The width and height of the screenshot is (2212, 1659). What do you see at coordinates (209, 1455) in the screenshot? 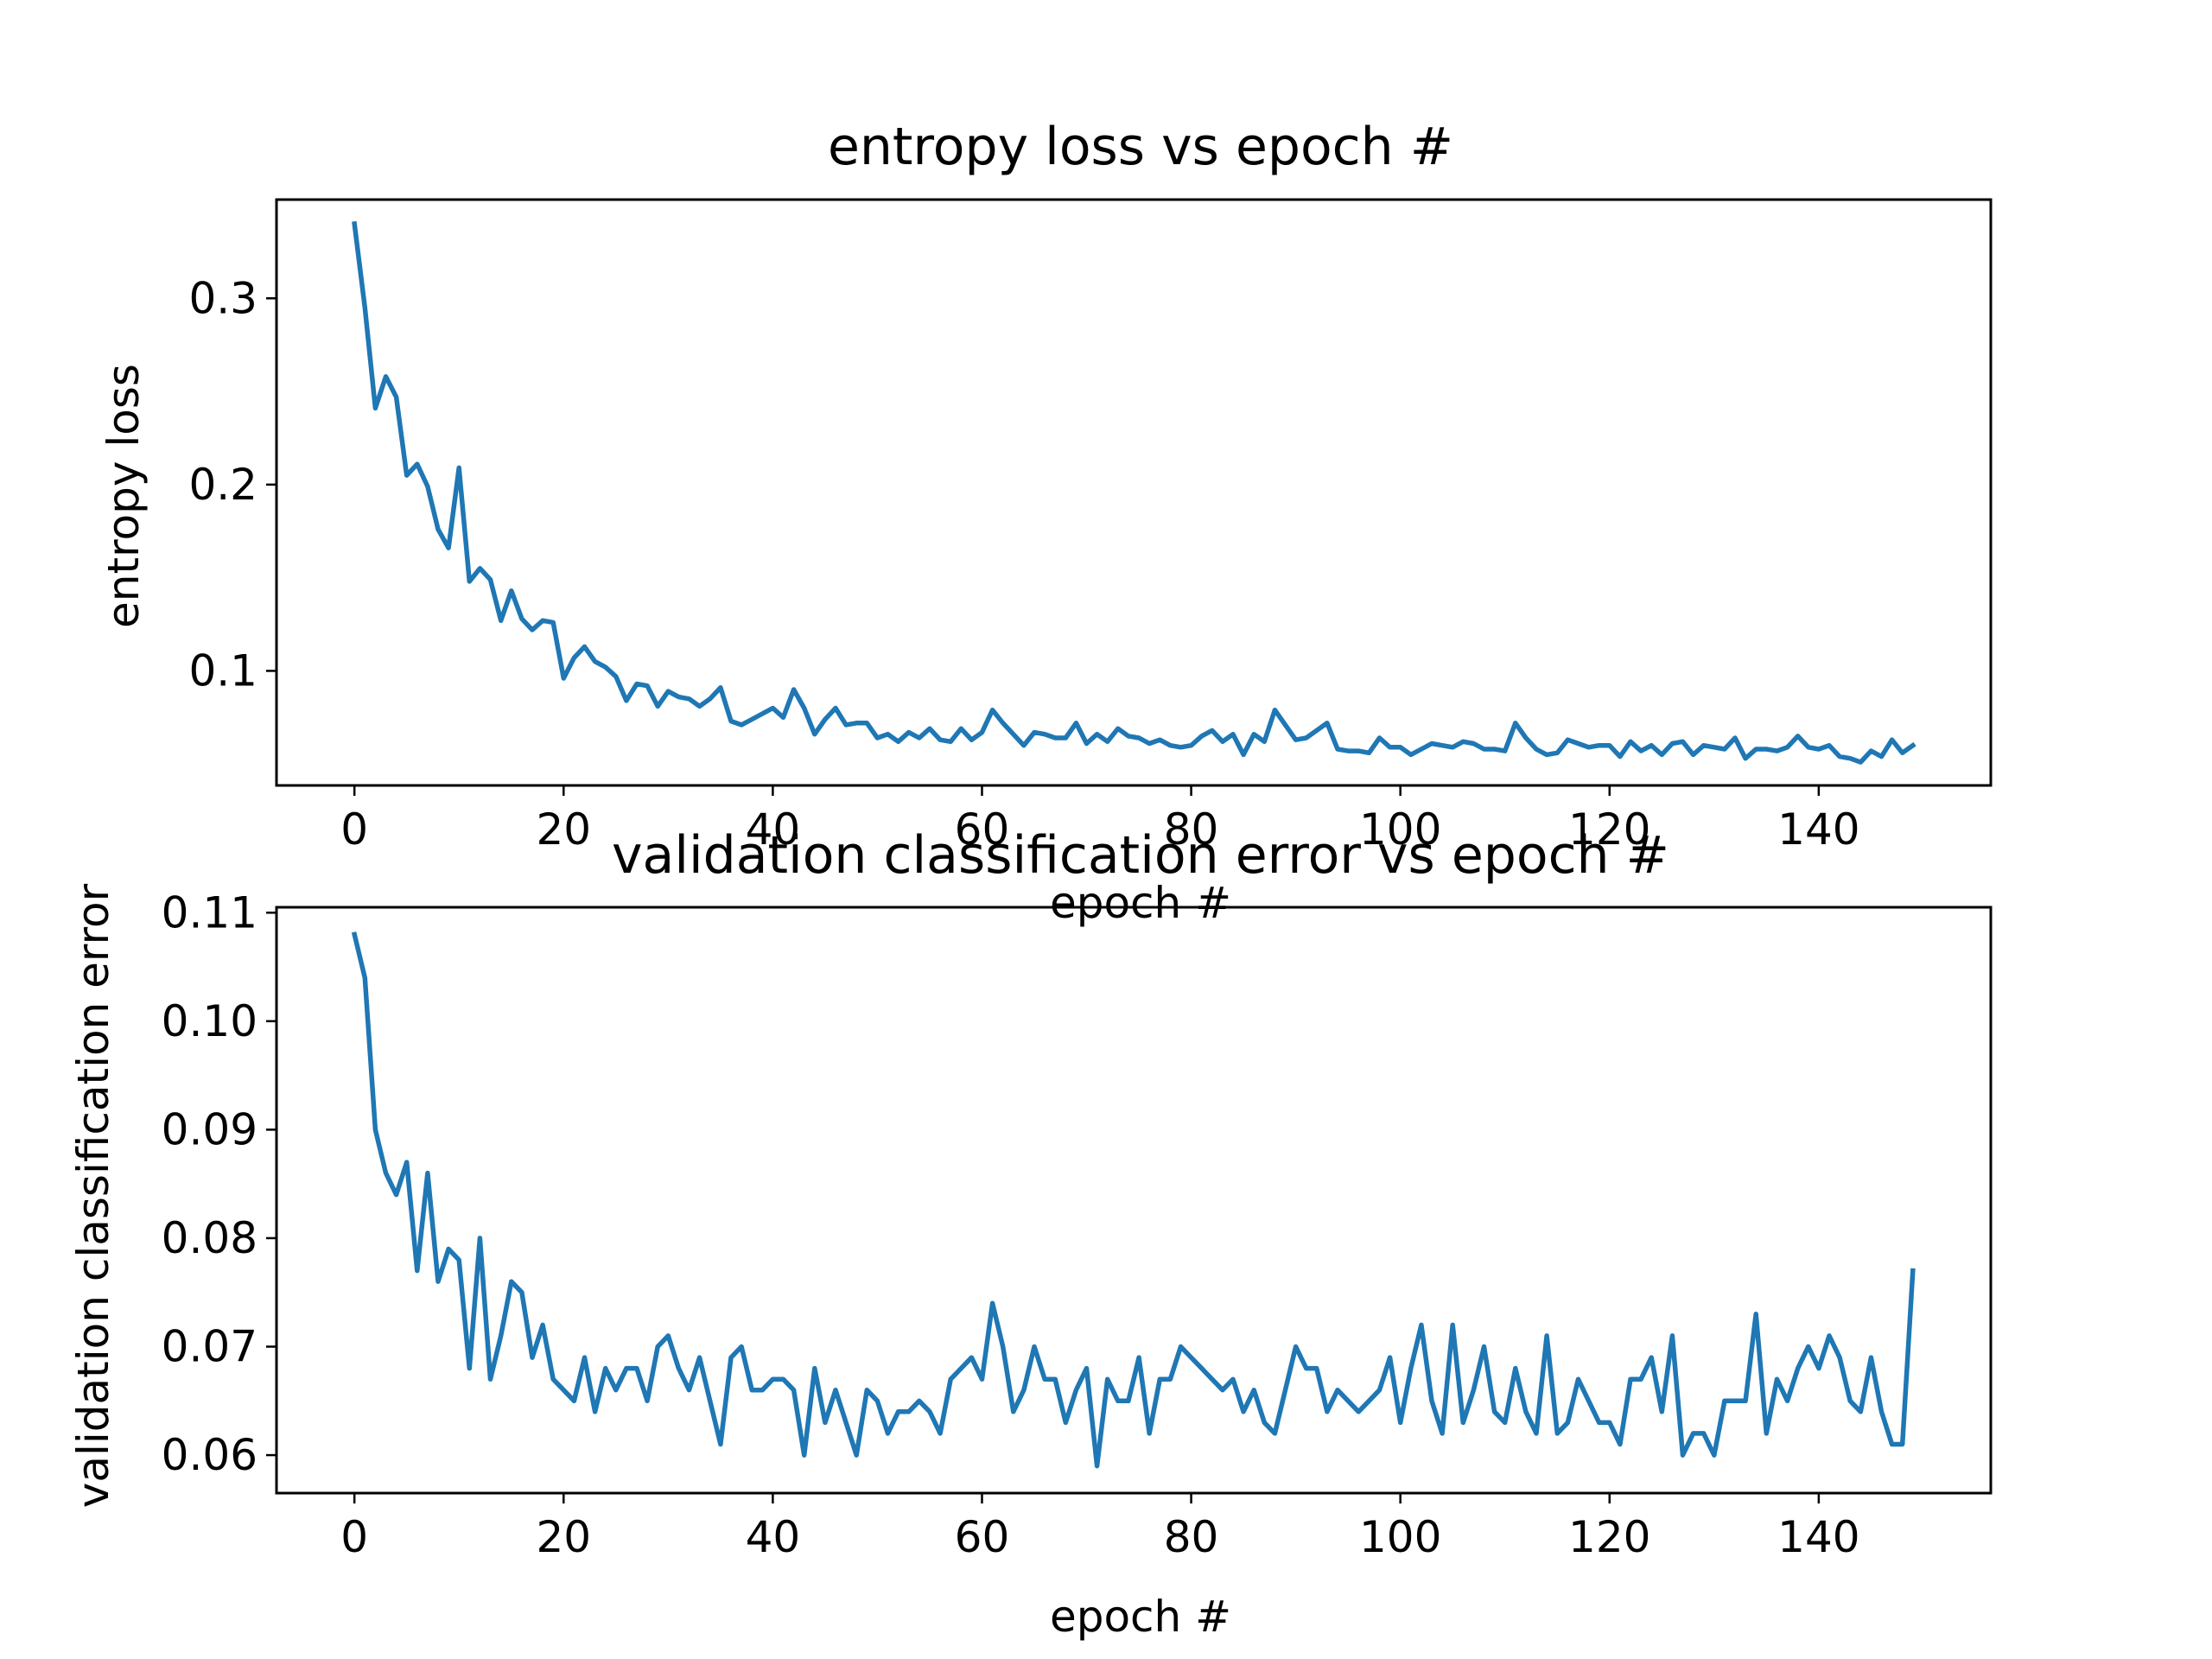
I see `y-tick-label: 0.06` at bounding box center [209, 1455].